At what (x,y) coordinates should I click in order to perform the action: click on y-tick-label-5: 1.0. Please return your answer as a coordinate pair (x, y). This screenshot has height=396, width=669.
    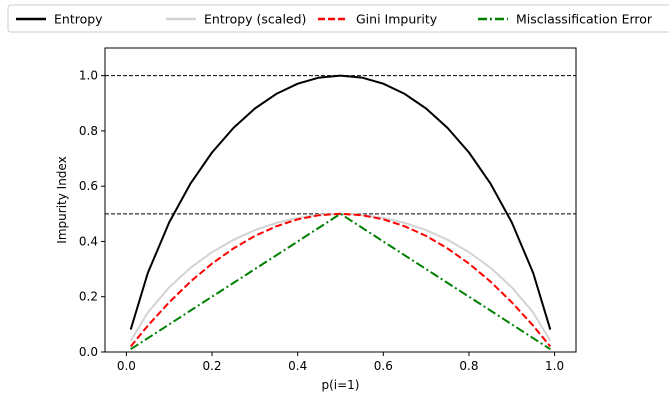
    Looking at the image, I should click on (88, 76).